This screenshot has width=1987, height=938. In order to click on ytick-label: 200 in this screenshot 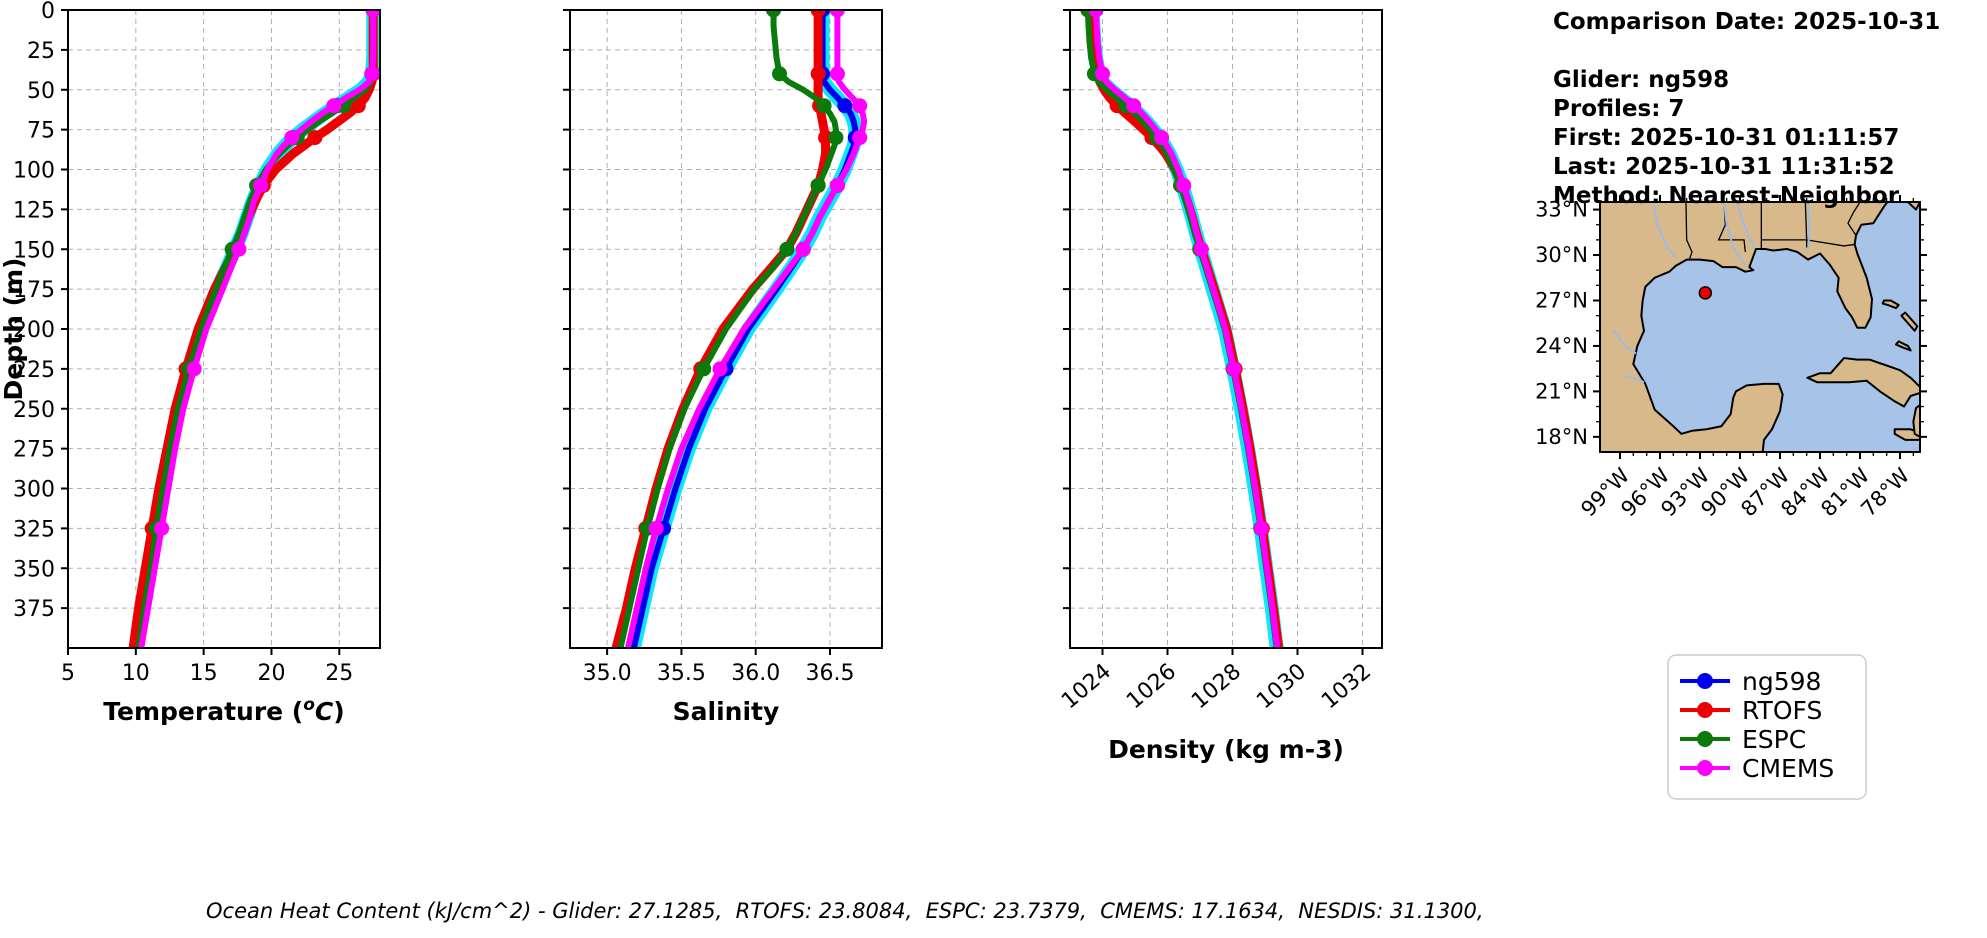, I will do `click(34, 330)`.